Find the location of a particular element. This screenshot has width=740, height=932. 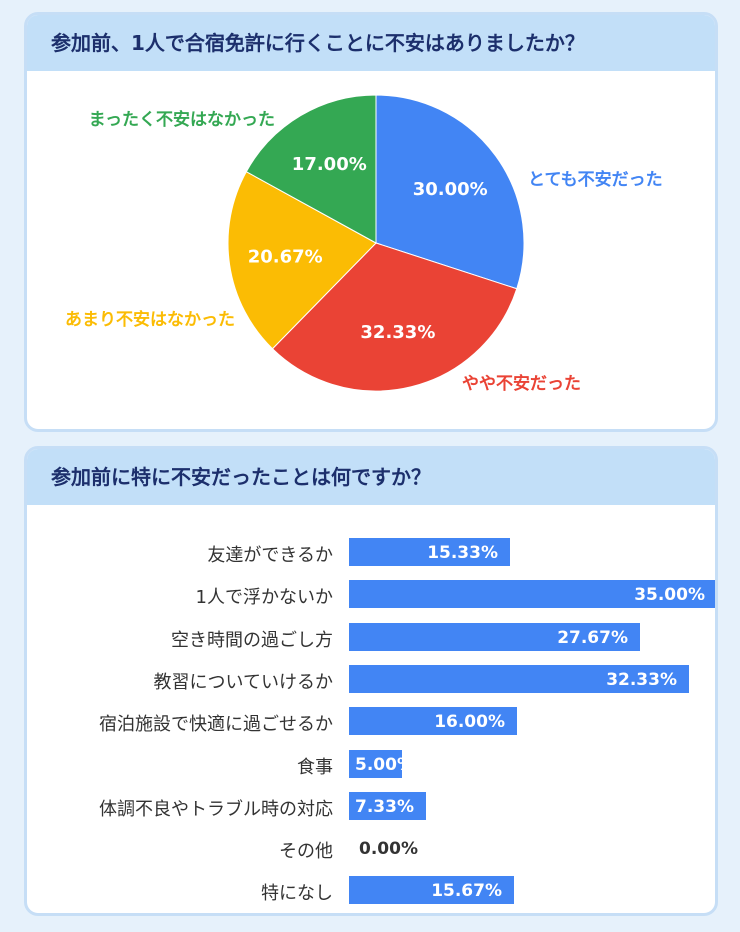

bar-category-label: 宿泊施設で快適に過ごせるか is located at coordinates (216, 725).